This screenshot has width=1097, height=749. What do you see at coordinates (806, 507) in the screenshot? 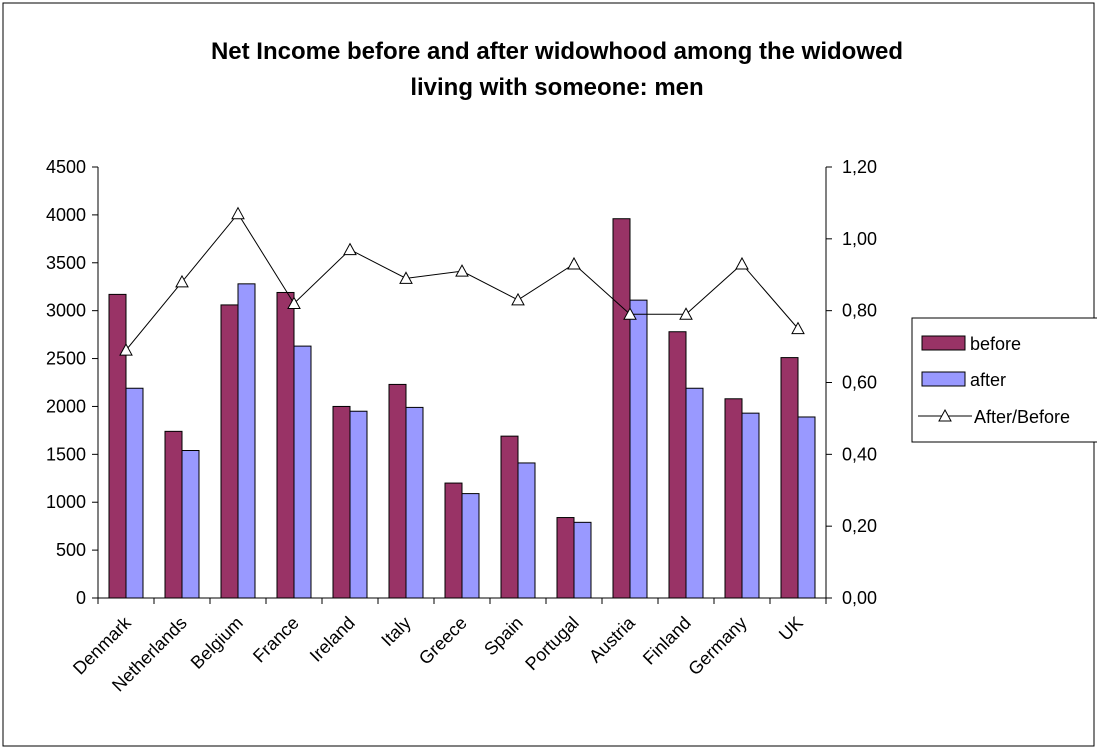
I see `bar-after-uk` at bounding box center [806, 507].